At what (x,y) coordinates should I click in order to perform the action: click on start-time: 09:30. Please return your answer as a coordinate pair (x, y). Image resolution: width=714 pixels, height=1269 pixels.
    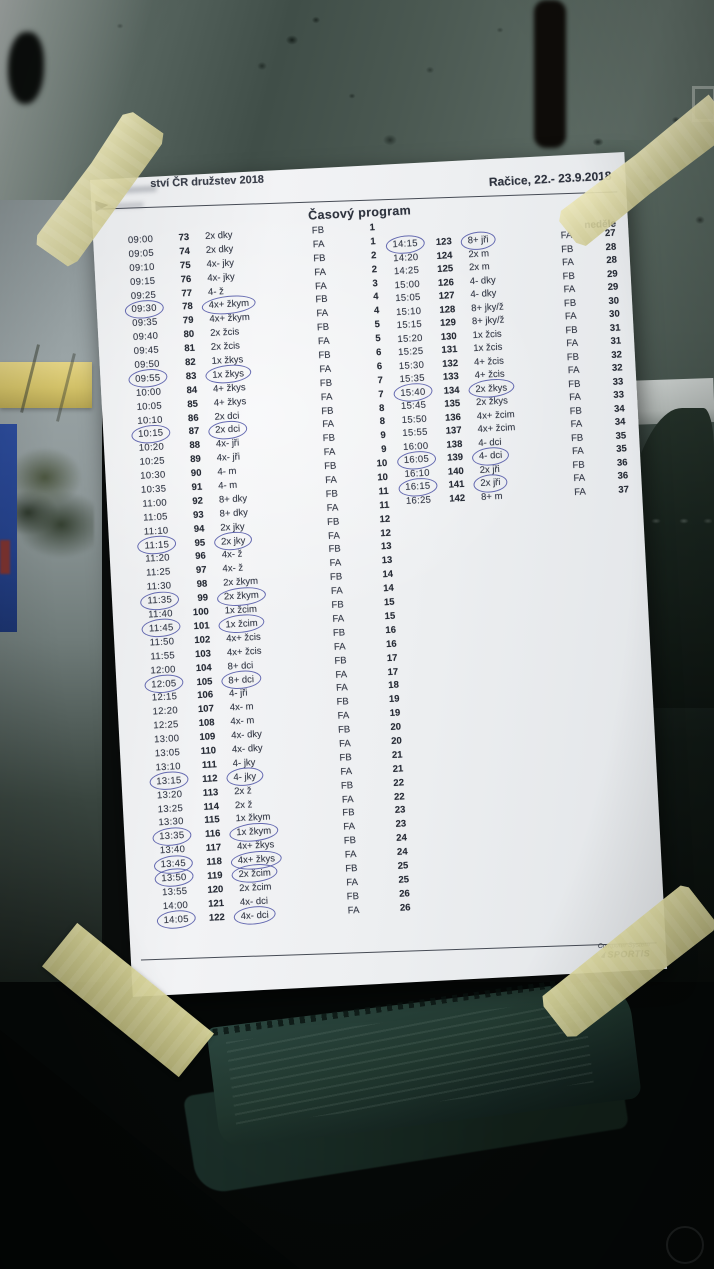
    Looking at the image, I should click on (135, 310).